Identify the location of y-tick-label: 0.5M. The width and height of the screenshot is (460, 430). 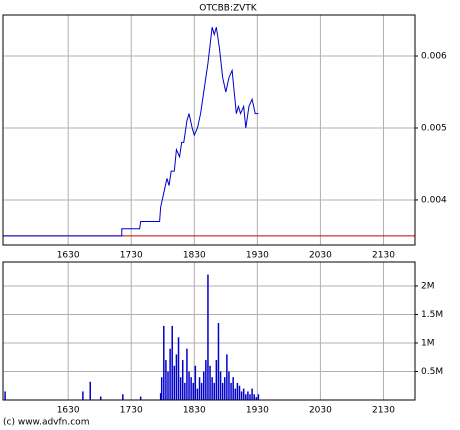
(432, 372).